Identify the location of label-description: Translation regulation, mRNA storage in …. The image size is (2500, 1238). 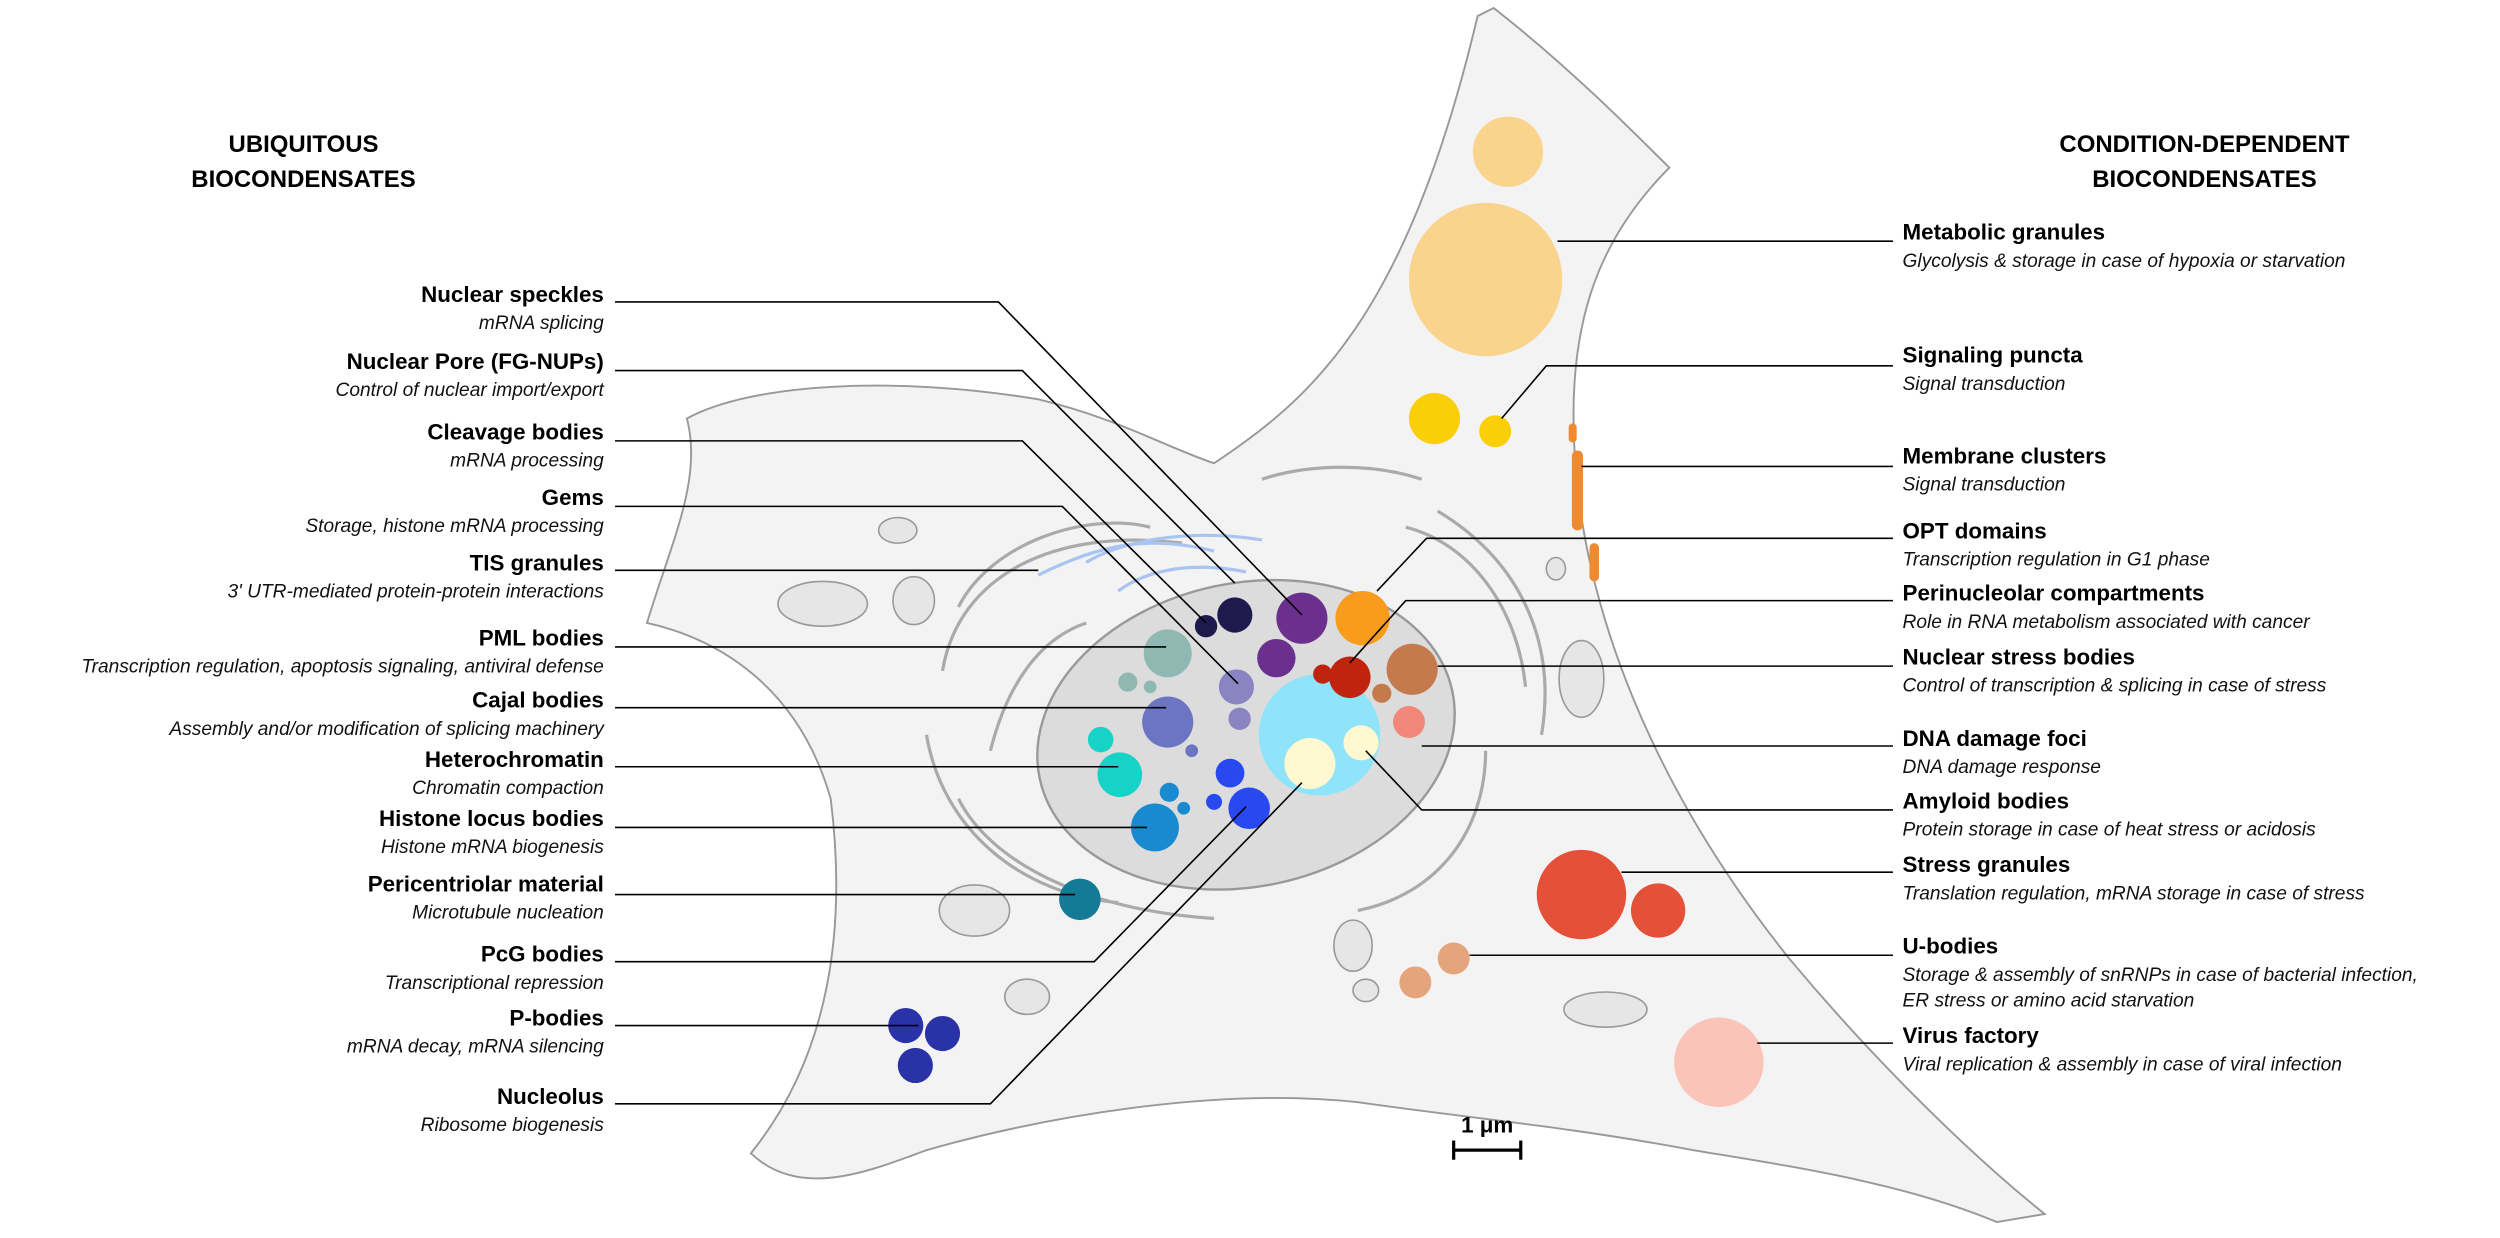
(2134, 893).